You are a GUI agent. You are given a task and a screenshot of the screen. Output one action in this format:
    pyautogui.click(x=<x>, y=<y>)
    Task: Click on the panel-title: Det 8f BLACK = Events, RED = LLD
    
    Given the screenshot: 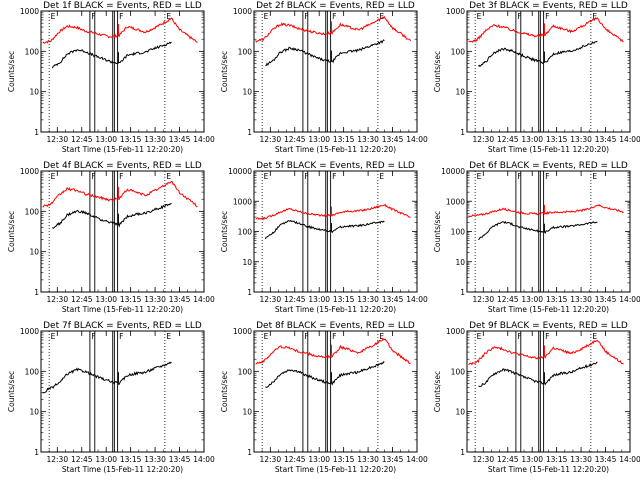 What is the action you would take?
    pyautogui.click(x=335, y=326)
    